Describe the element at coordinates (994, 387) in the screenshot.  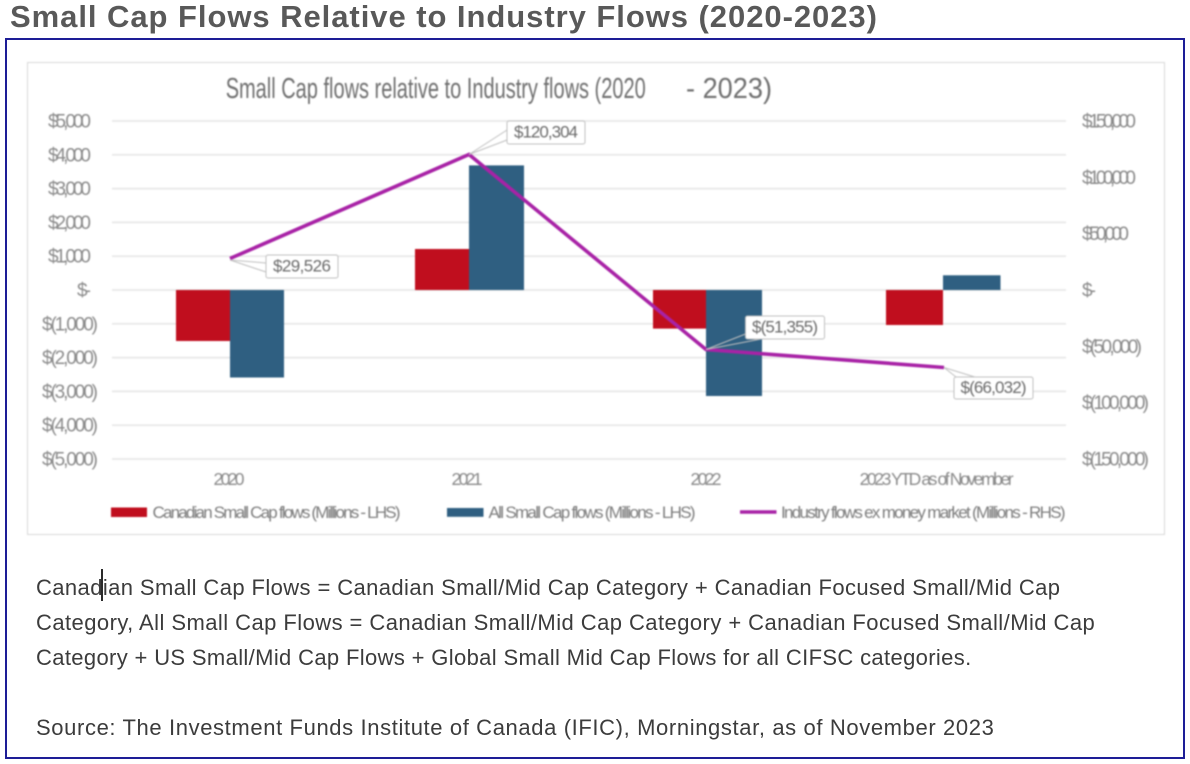
I see `svg-text: $(66,032)` at that location.